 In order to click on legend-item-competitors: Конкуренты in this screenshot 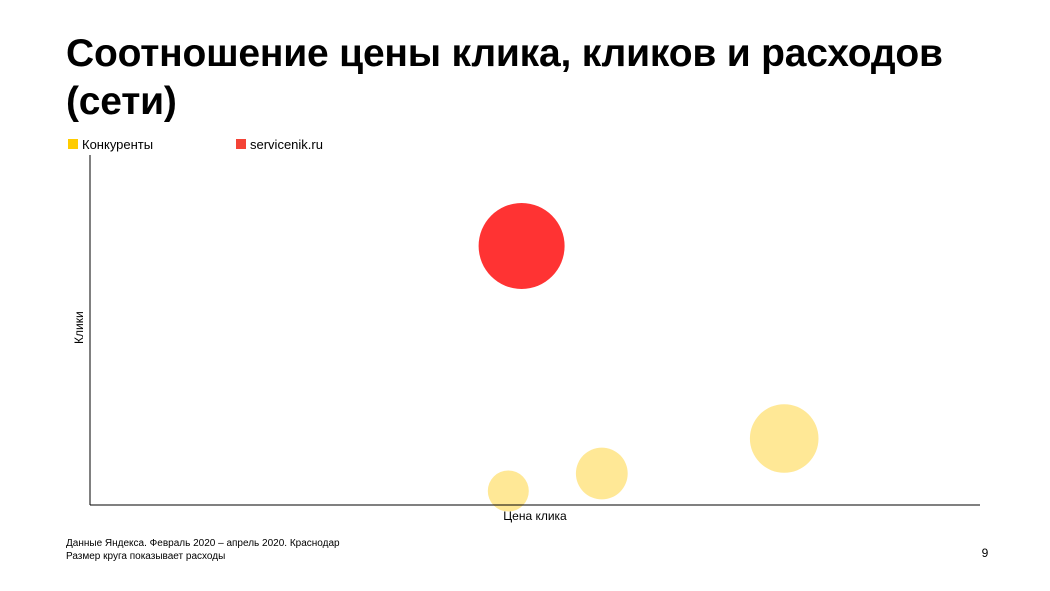, I will do `click(110, 144)`.